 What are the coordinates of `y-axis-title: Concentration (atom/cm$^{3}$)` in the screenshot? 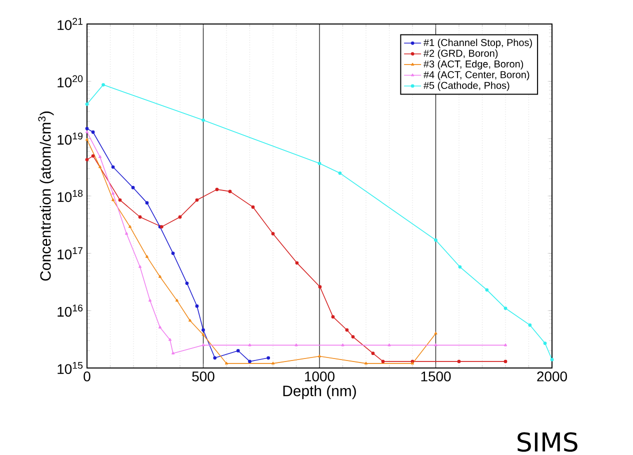 It's located at (46, 196).